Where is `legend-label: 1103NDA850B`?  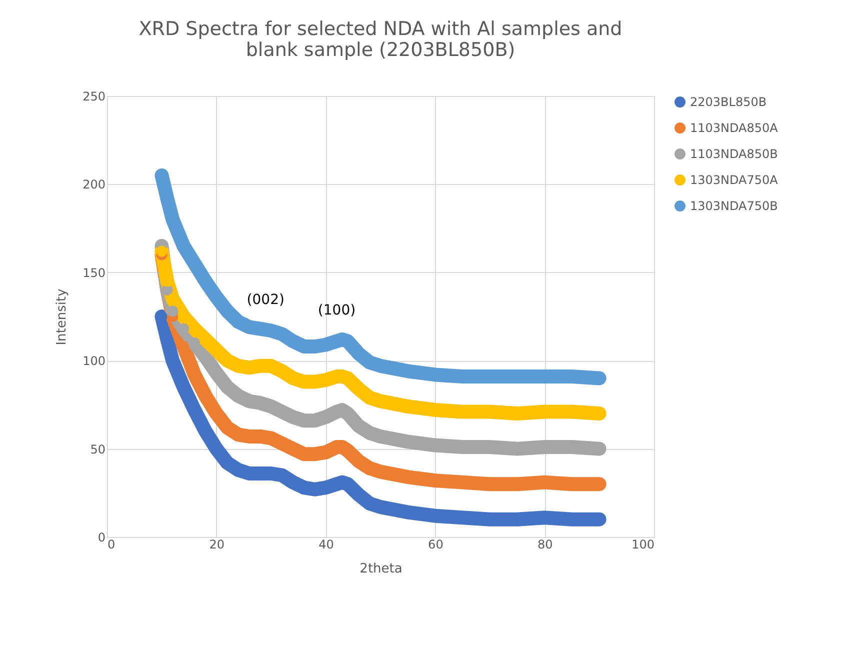
legend-label: 1103NDA850B is located at coordinates (734, 154).